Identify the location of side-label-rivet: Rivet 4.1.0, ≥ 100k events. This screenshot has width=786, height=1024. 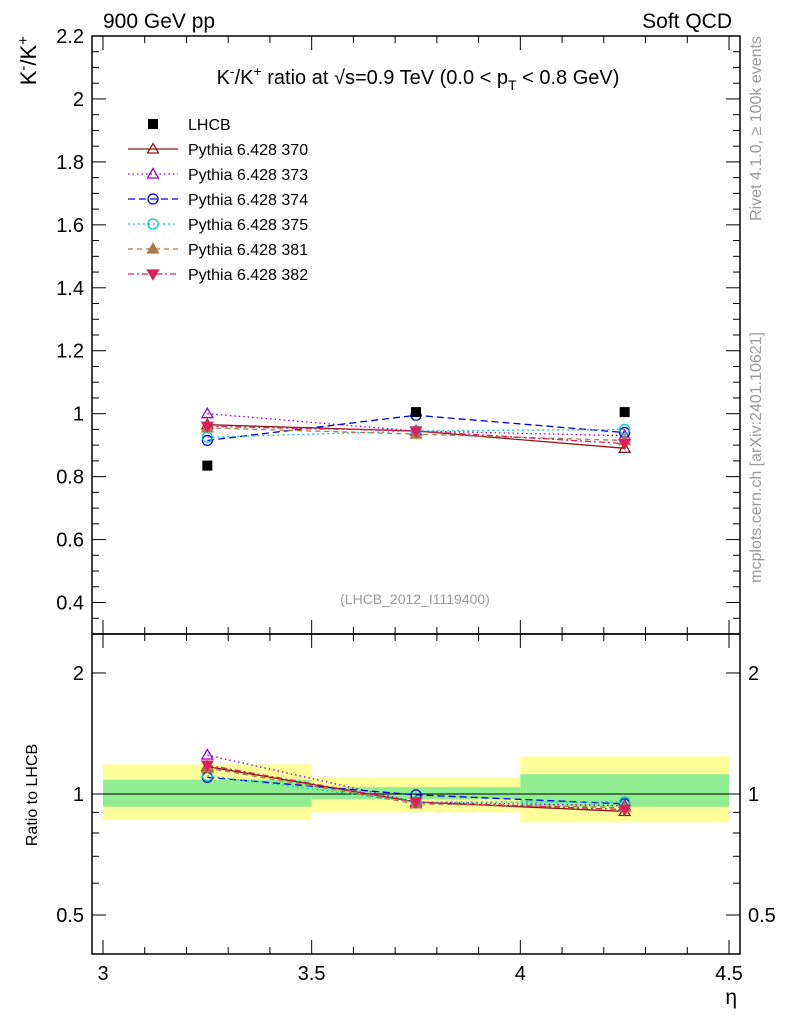
(756, 128).